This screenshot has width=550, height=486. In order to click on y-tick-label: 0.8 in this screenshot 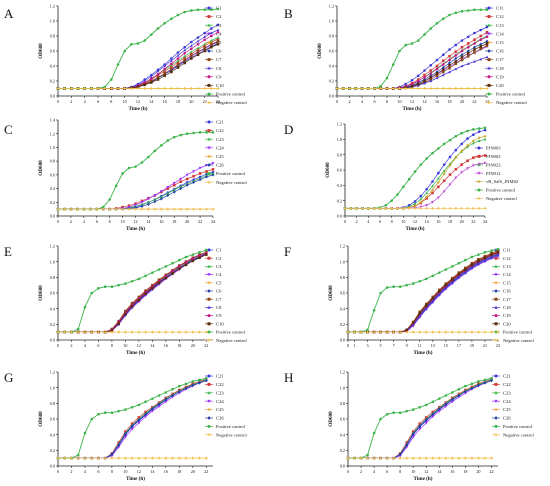, I will do `click(331, 36)`.